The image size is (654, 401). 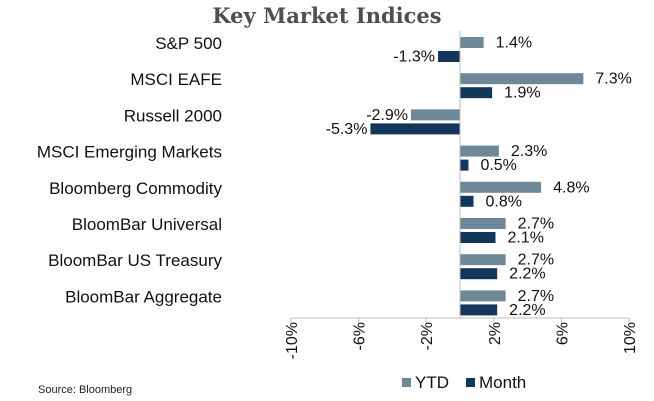 What do you see at coordinates (470, 382) in the screenshot?
I see `legend-swatch-month` at bounding box center [470, 382].